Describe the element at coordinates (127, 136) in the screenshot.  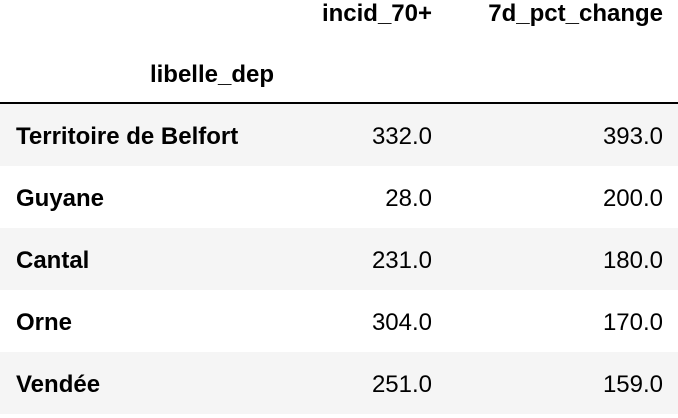
I see `row-index-label: Territoire de Belfort` at that location.